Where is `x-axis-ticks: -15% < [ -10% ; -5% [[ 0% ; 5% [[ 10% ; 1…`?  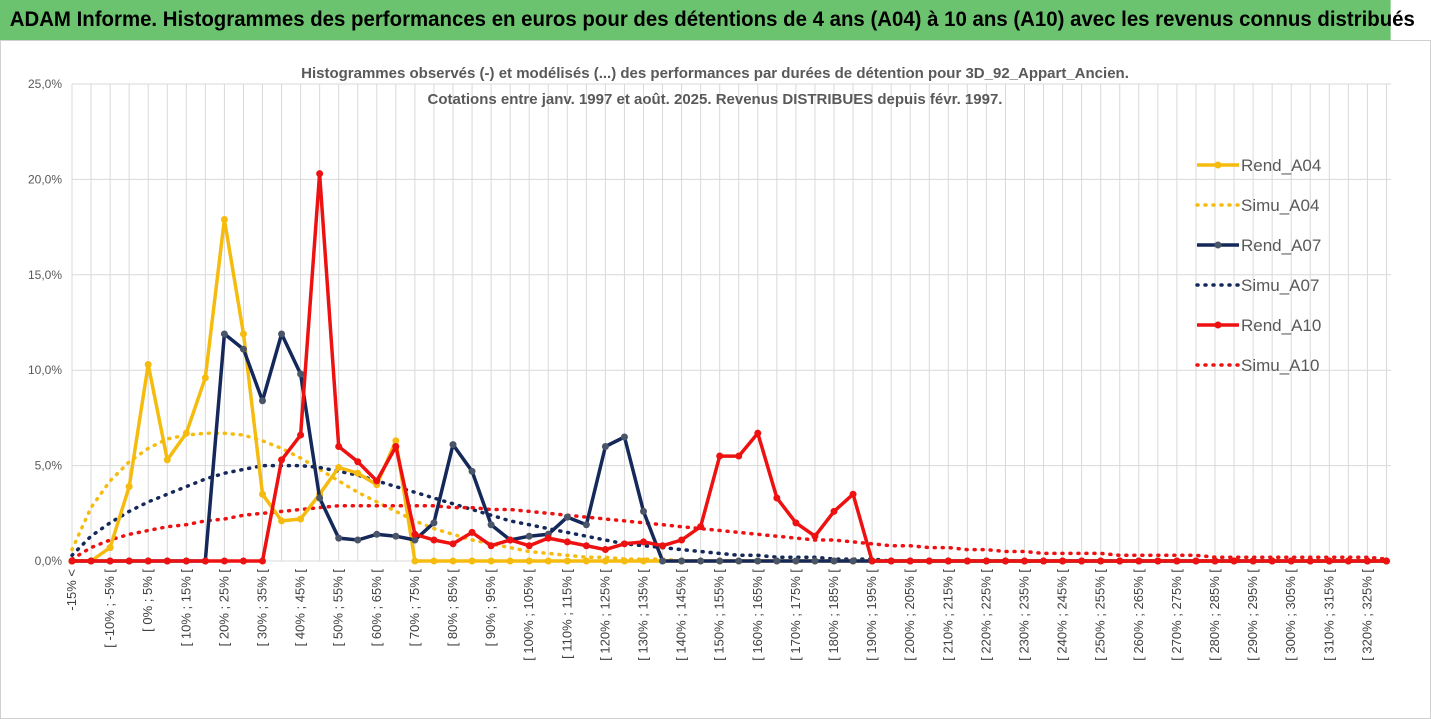 x-axis-ticks: -15% < [ -10% ; -5% [[ 0% ; 5% [[ 10% ; 1… is located at coordinates (719, 615).